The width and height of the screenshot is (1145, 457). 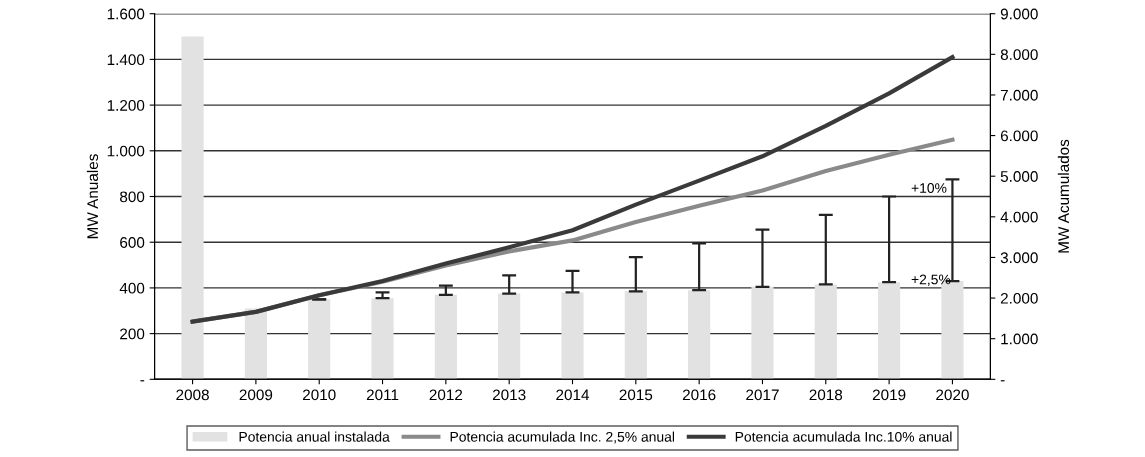 What do you see at coordinates (1019, 176) in the screenshot?
I see `y2-tick-label: 5.000` at bounding box center [1019, 176].